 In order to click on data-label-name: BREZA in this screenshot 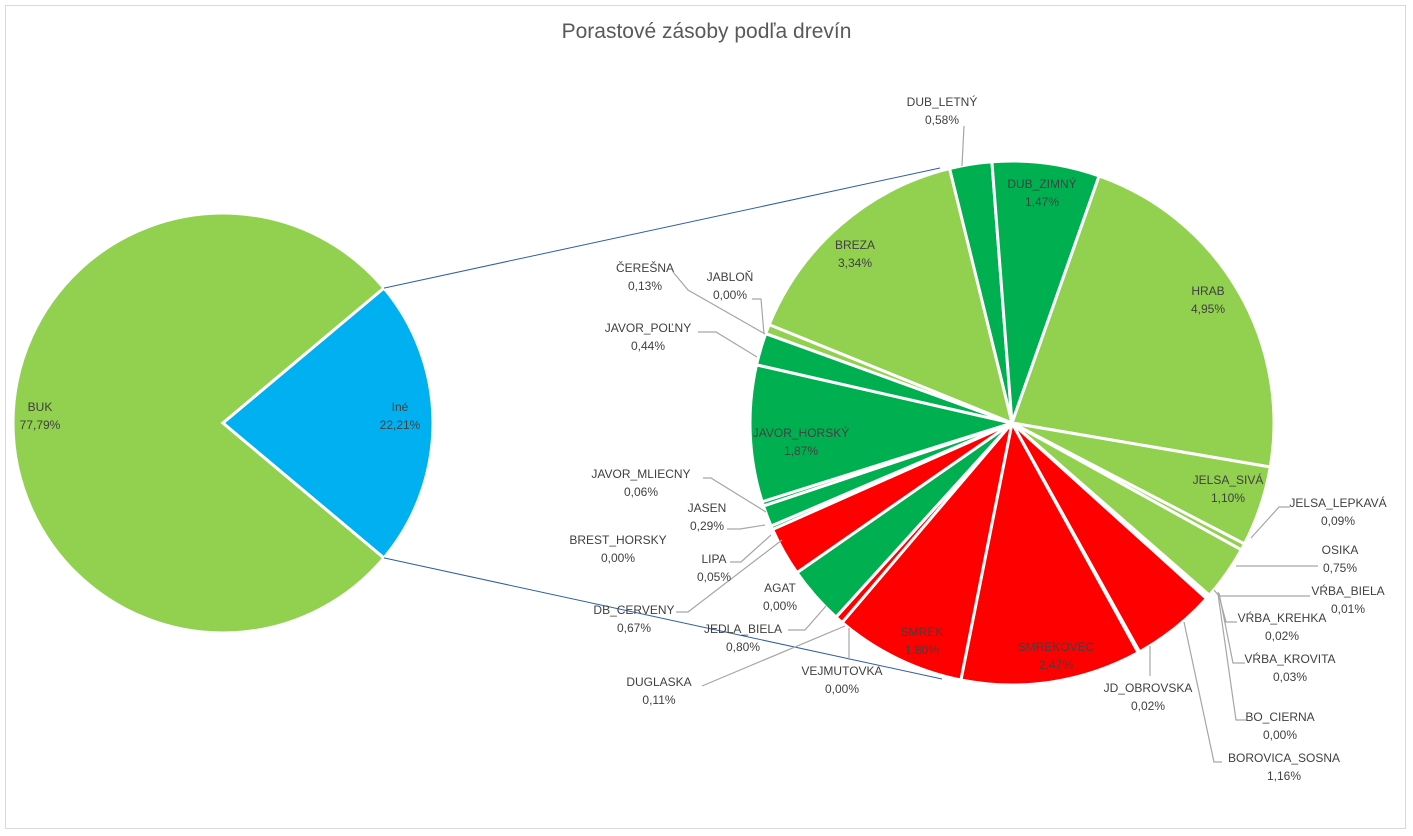, I will do `click(855, 245)`.